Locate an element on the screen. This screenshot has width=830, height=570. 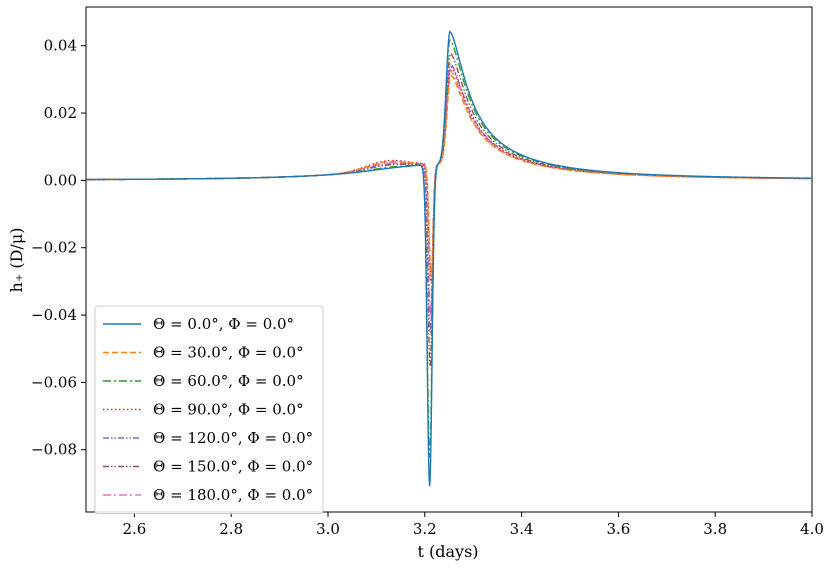
y-tick-label: 0.00 is located at coordinates (60, 180).